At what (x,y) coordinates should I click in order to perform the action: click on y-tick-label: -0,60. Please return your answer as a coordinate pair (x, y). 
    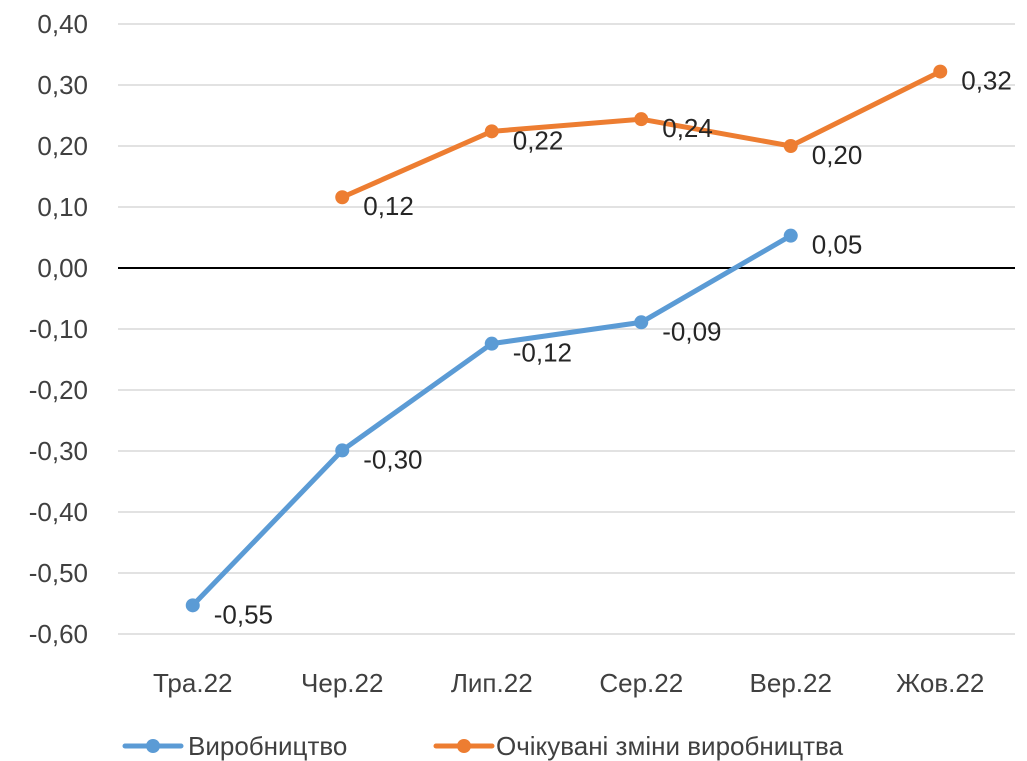
    Looking at the image, I should click on (58, 634).